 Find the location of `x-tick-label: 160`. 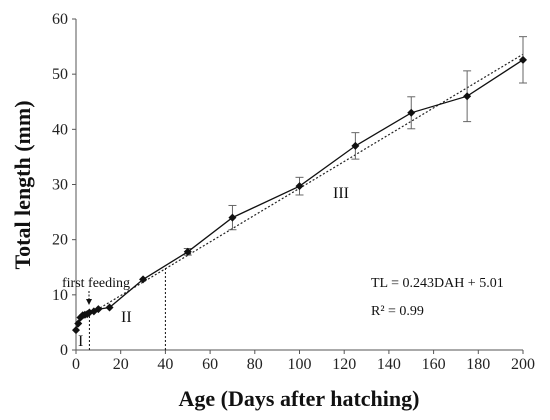

x-tick-label: 160 is located at coordinates (434, 364).